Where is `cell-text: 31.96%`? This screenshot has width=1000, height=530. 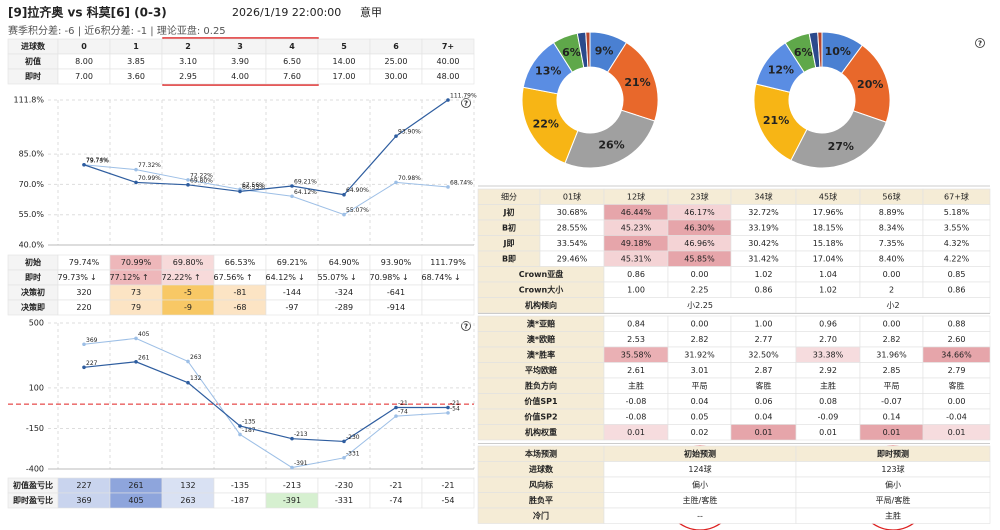
cell-text: 31.96% is located at coordinates (891, 354).